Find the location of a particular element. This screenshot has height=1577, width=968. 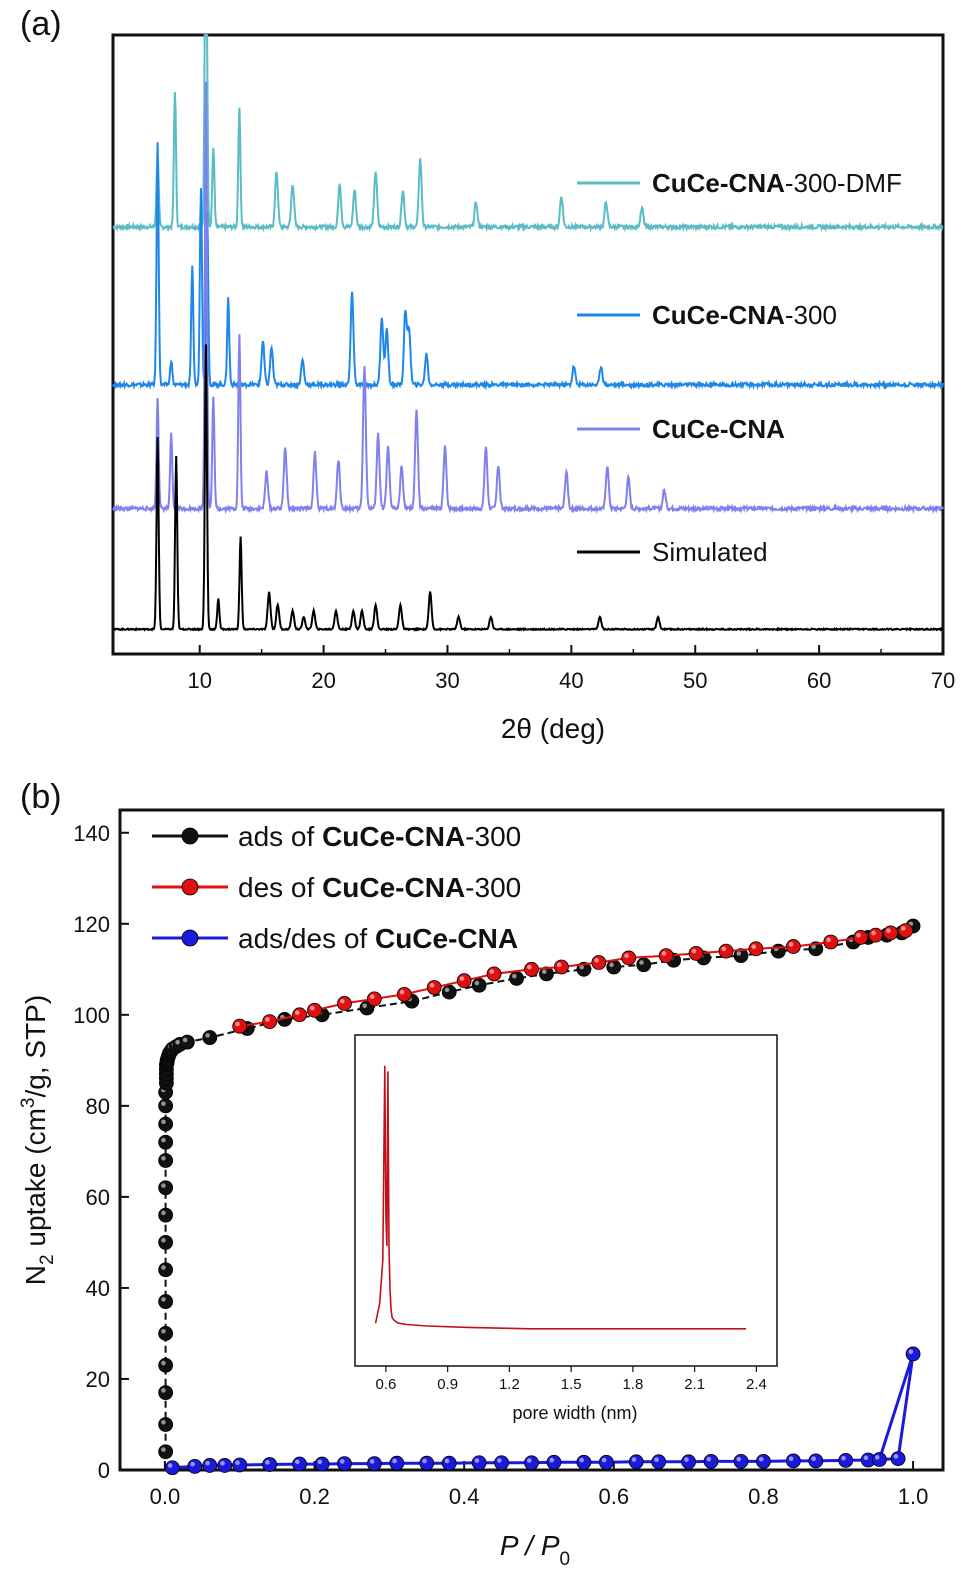

inset-x-tick-label: 2.1 is located at coordinates (694, 1384).